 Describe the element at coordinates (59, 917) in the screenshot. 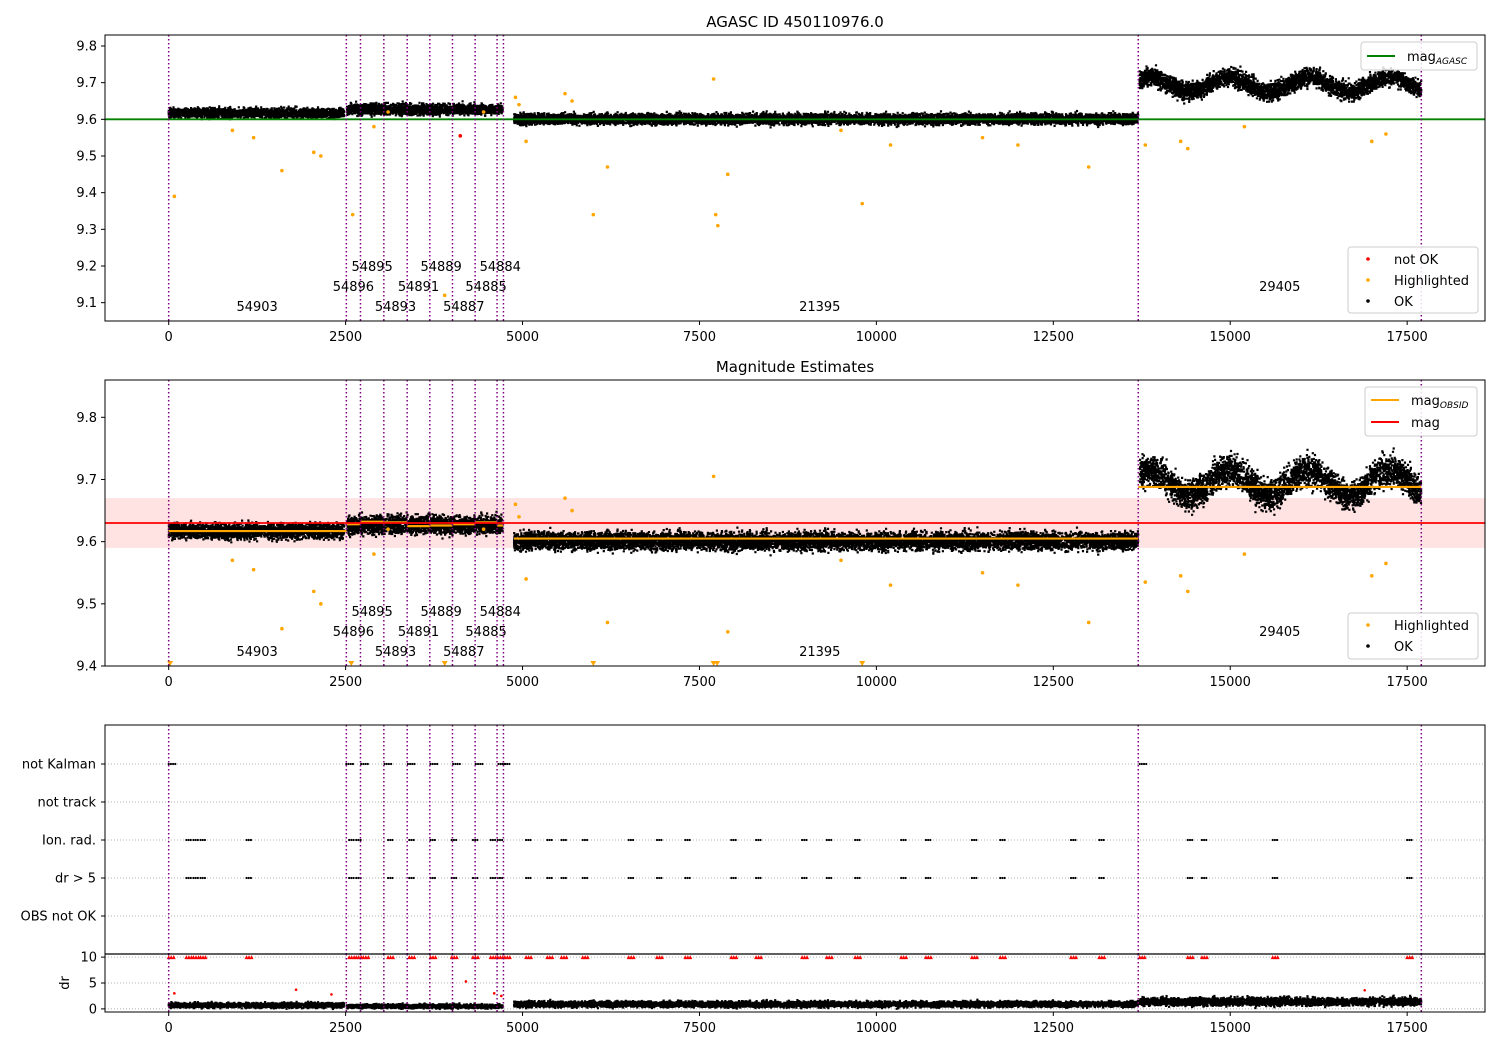

I see `flag-category-label: OBS not OK` at that location.